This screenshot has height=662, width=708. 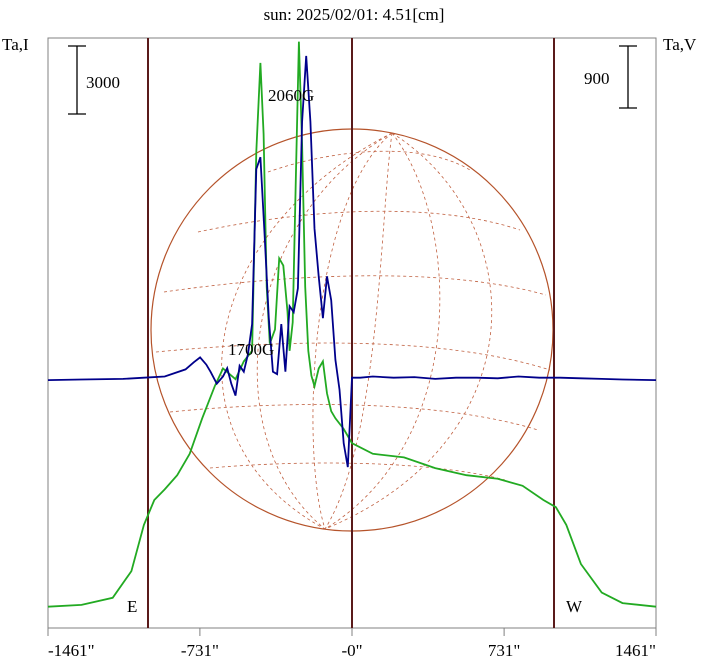 What do you see at coordinates (251, 349) in the screenshot?
I see `annotation-1700g: 1700G` at bounding box center [251, 349].